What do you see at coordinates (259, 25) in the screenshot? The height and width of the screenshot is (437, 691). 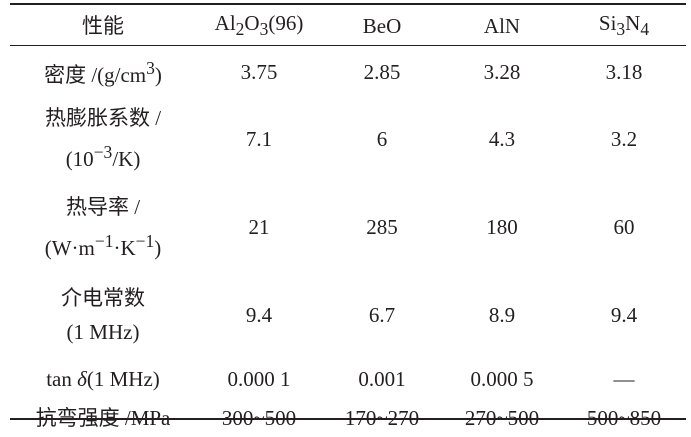 I see `header-al2o3: Al2O3(96)` at bounding box center [259, 25].